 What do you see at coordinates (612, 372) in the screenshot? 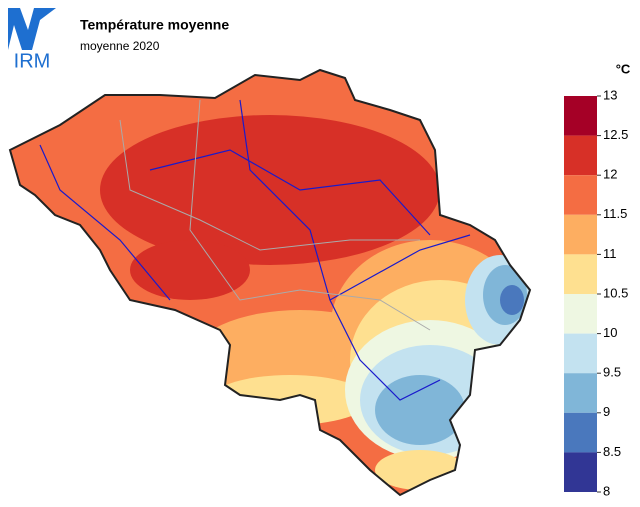
I see `legend-tick-label: 9.5` at bounding box center [612, 372].